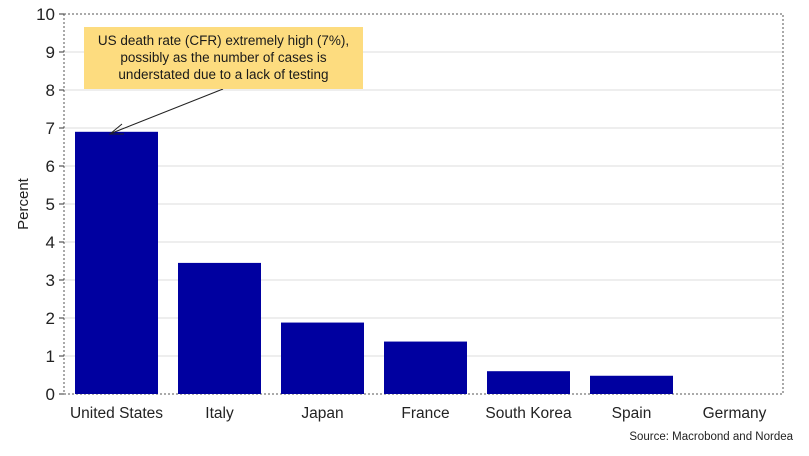  What do you see at coordinates (219, 328) in the screenshot?
I see `bar-italy` at bounding box center [219, 328].